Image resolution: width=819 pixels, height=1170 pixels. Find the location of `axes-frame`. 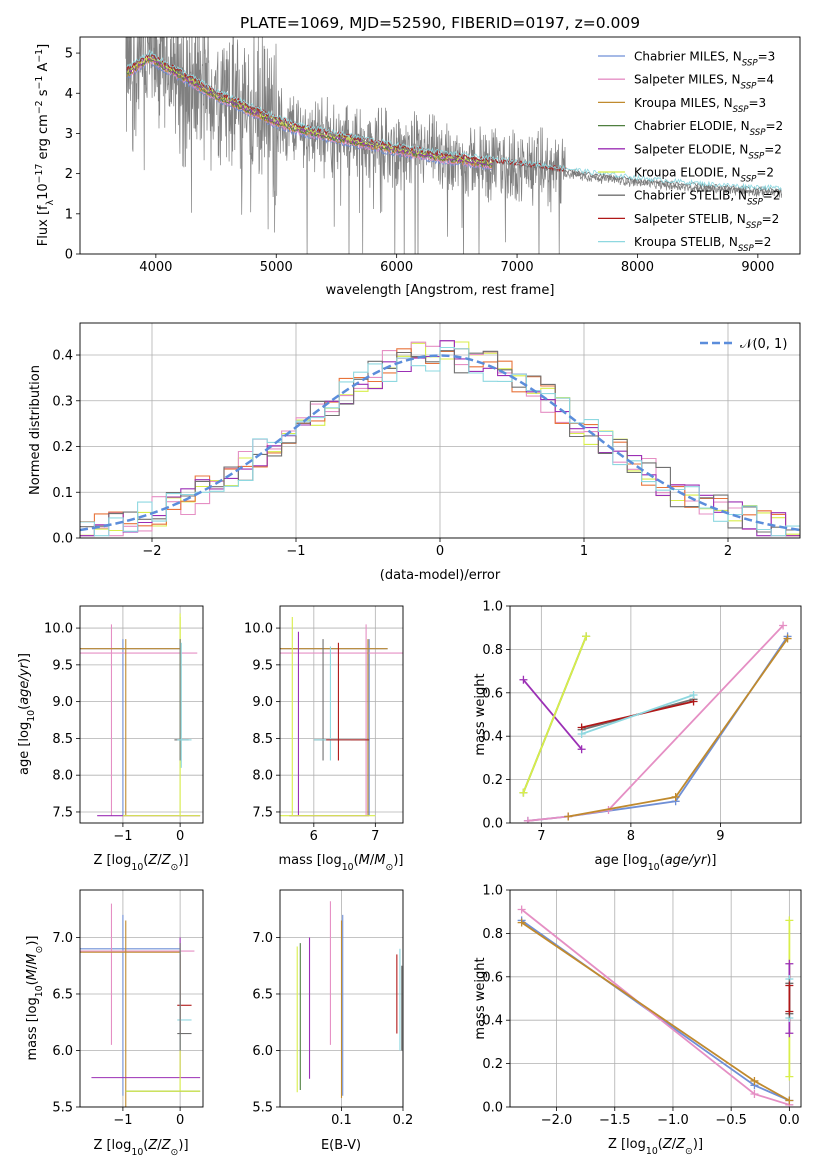

axes-frame is located at coordinates (141, 998).